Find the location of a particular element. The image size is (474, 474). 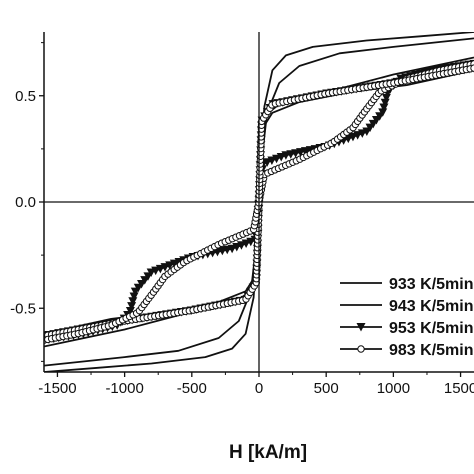

y-tick-label: -0.5 is located at coordinates (23, 308).